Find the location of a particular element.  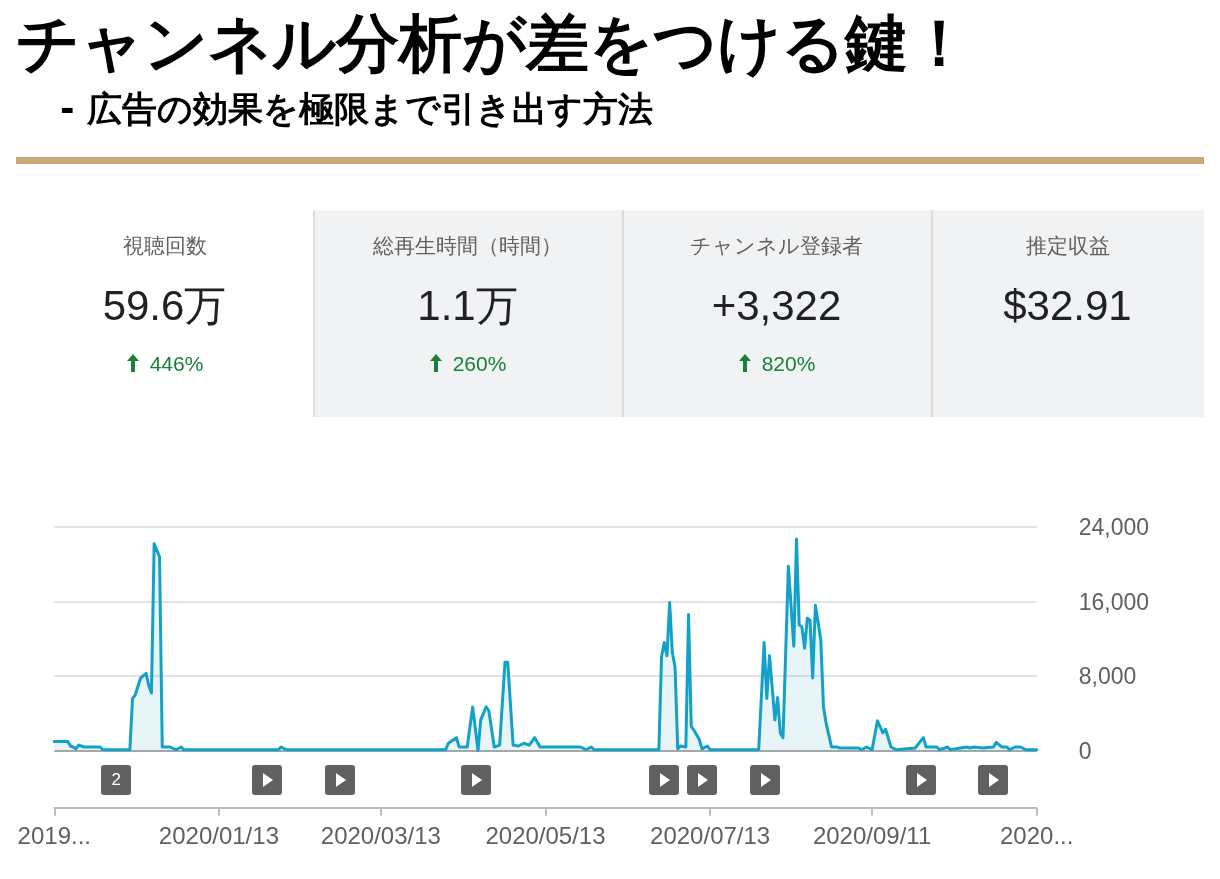

text: 446% is located at coordinates (176, 363).